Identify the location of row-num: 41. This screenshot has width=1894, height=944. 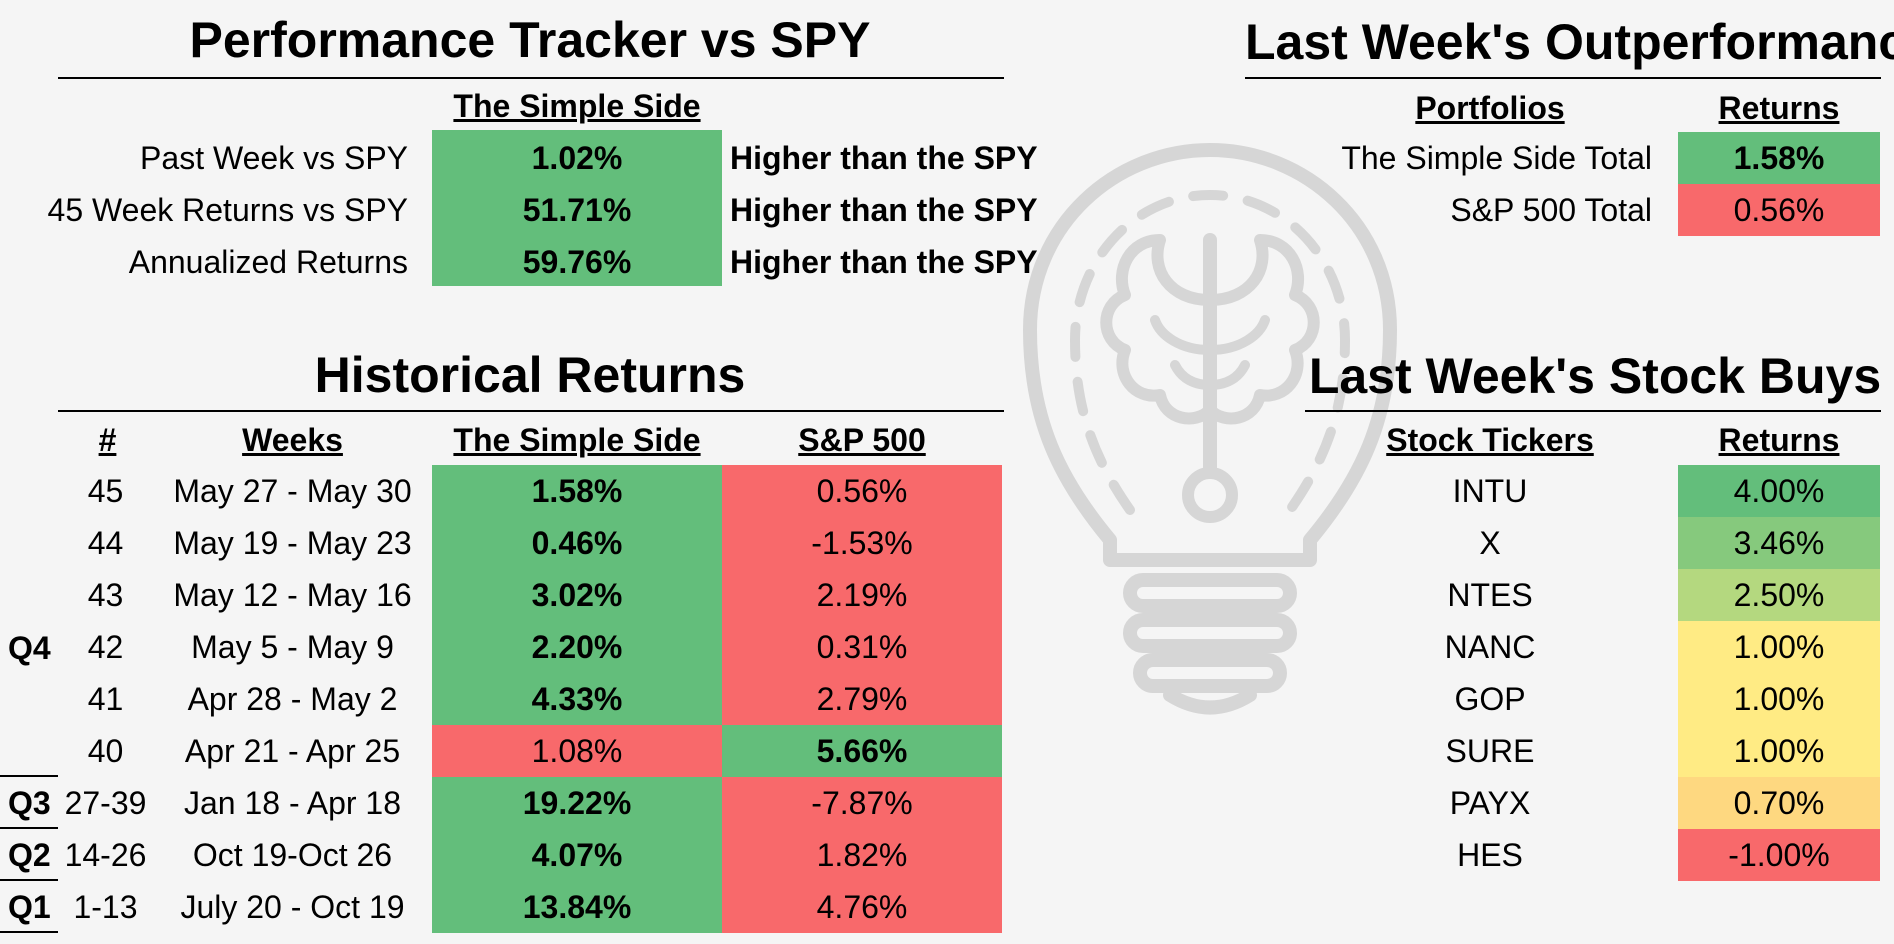
(105, 699).